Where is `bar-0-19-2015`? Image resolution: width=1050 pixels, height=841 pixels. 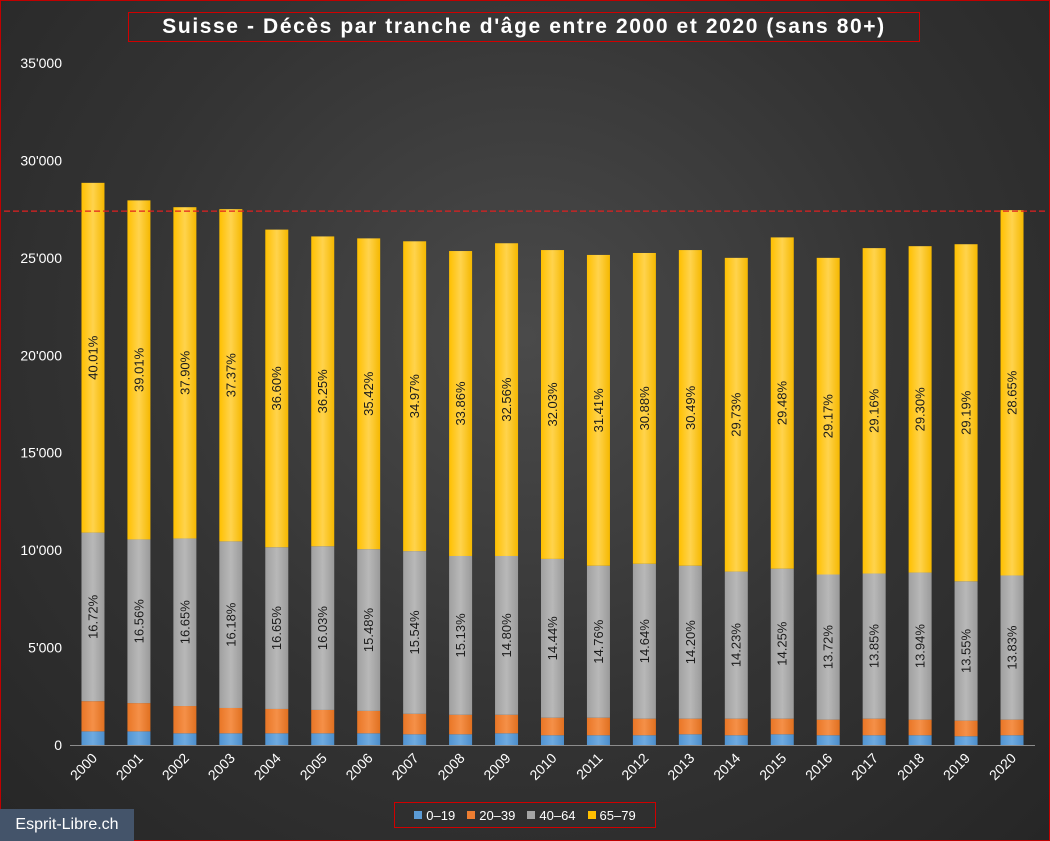
bar-0-19-2015 is located at coordinates (782, 739).